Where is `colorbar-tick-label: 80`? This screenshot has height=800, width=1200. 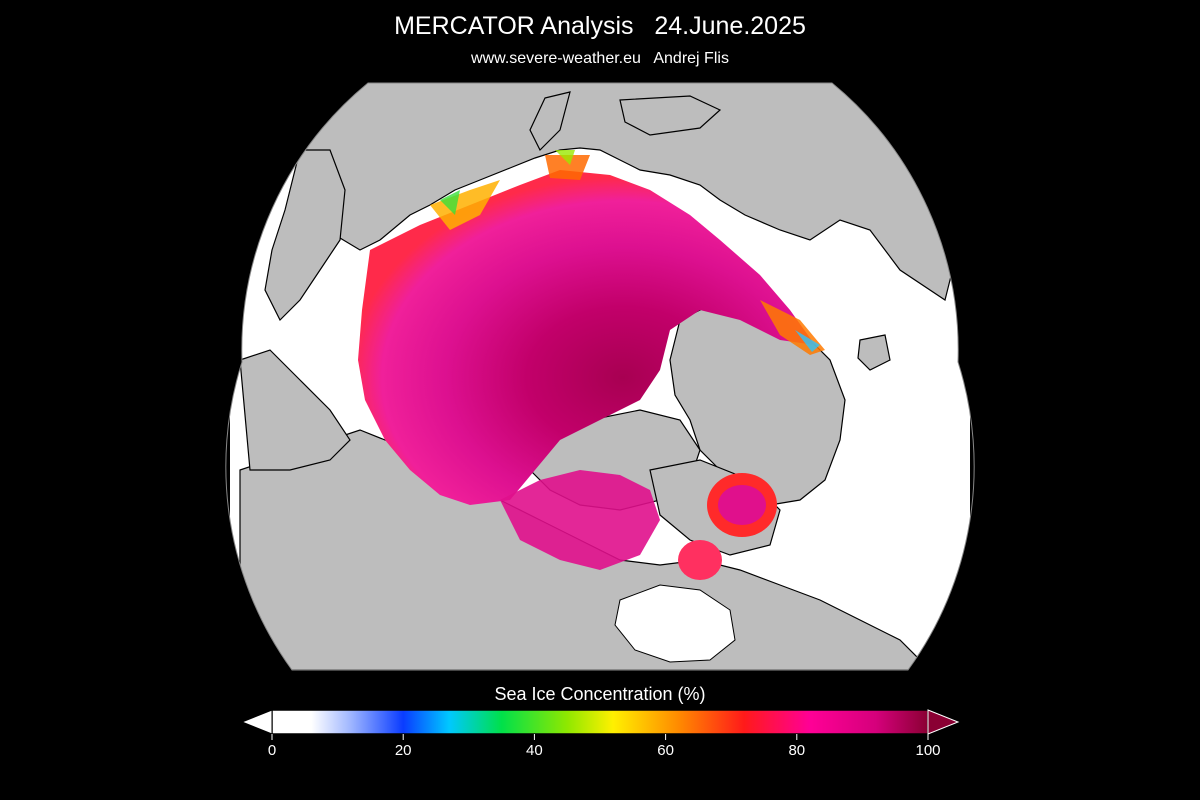 colorbar-tick-label: 80 is located at coordinates (797, 750).